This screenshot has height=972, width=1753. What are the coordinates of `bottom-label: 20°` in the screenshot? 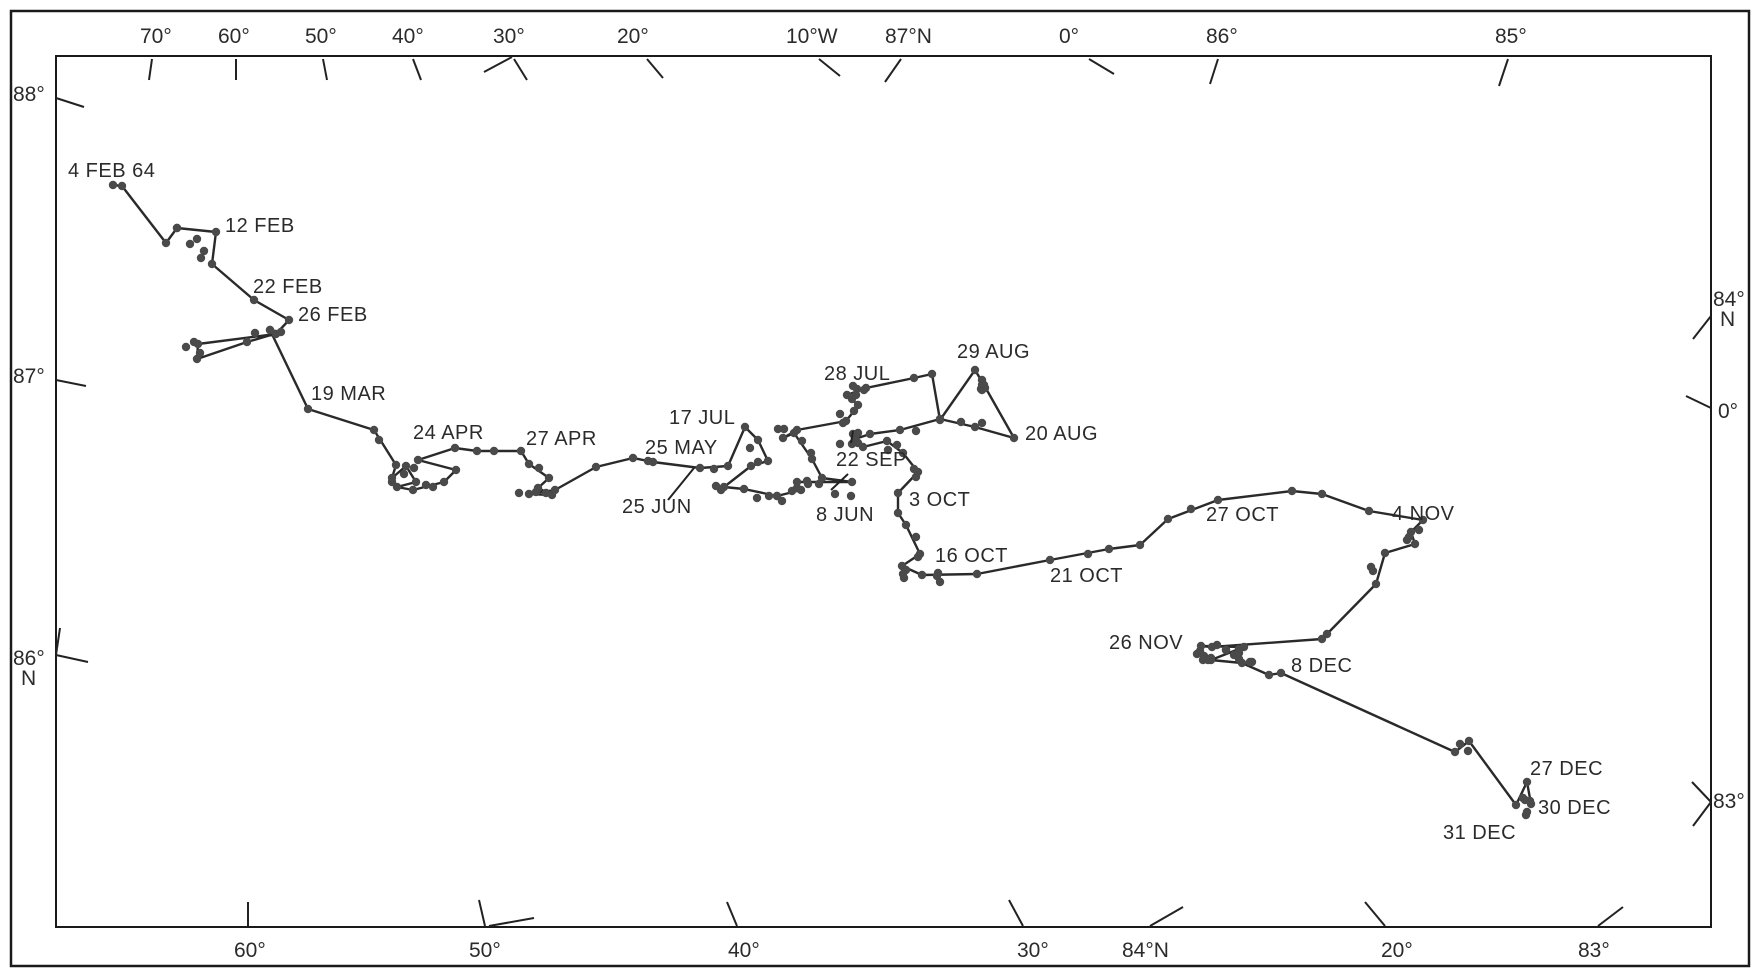 It's located at (1397, 950).